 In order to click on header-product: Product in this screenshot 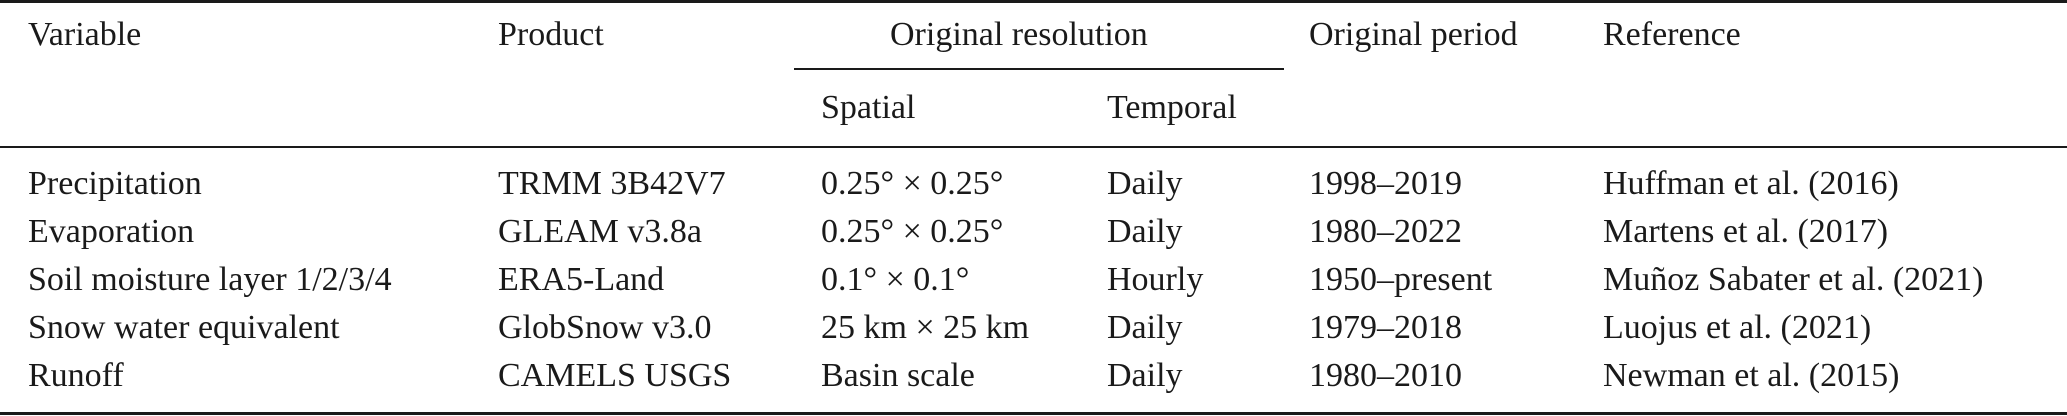, I will do `click(551, 34)`.